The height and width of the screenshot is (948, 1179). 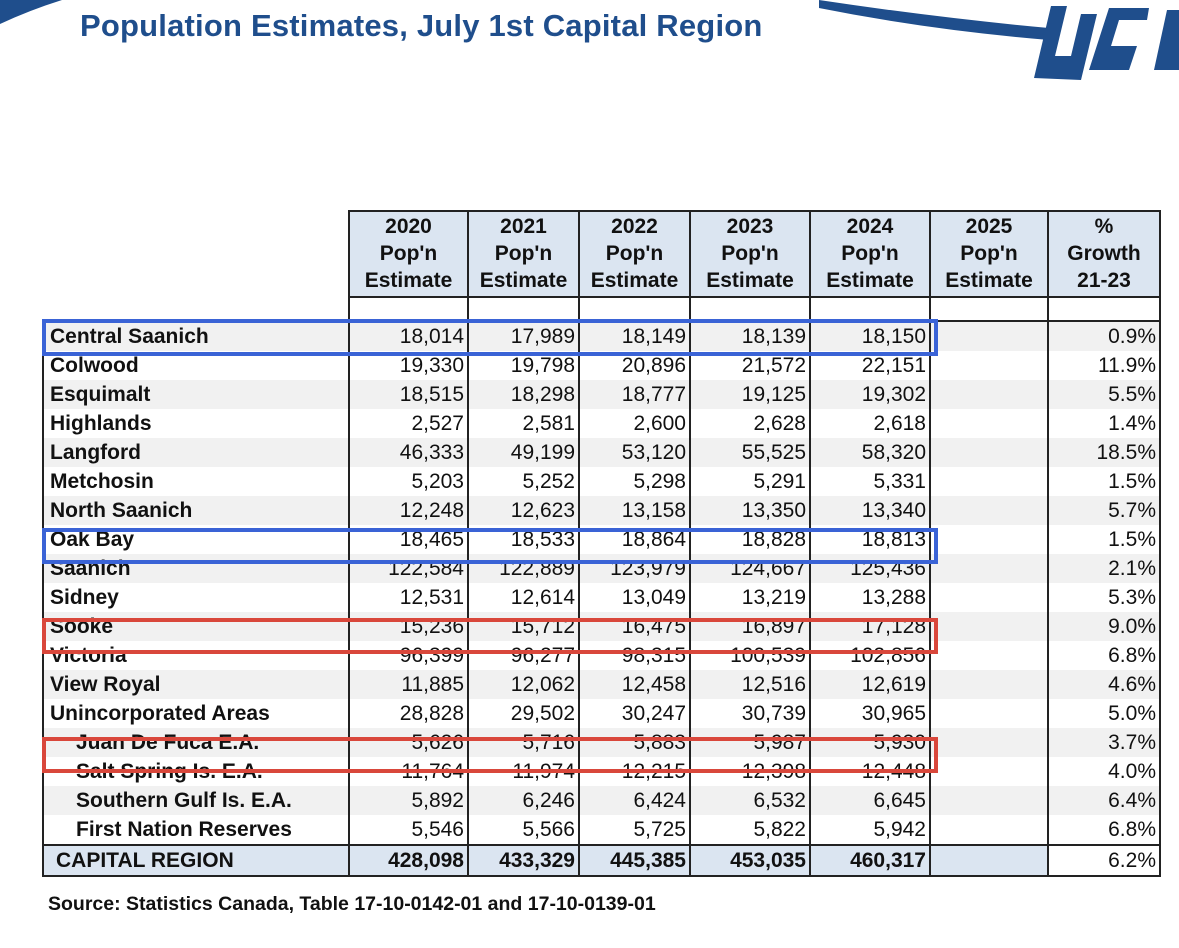 What do you see at coordinates (870, 510) in the screenshot?
I see `value-cell-2024: 13,340` at bounding box center [870, 510].